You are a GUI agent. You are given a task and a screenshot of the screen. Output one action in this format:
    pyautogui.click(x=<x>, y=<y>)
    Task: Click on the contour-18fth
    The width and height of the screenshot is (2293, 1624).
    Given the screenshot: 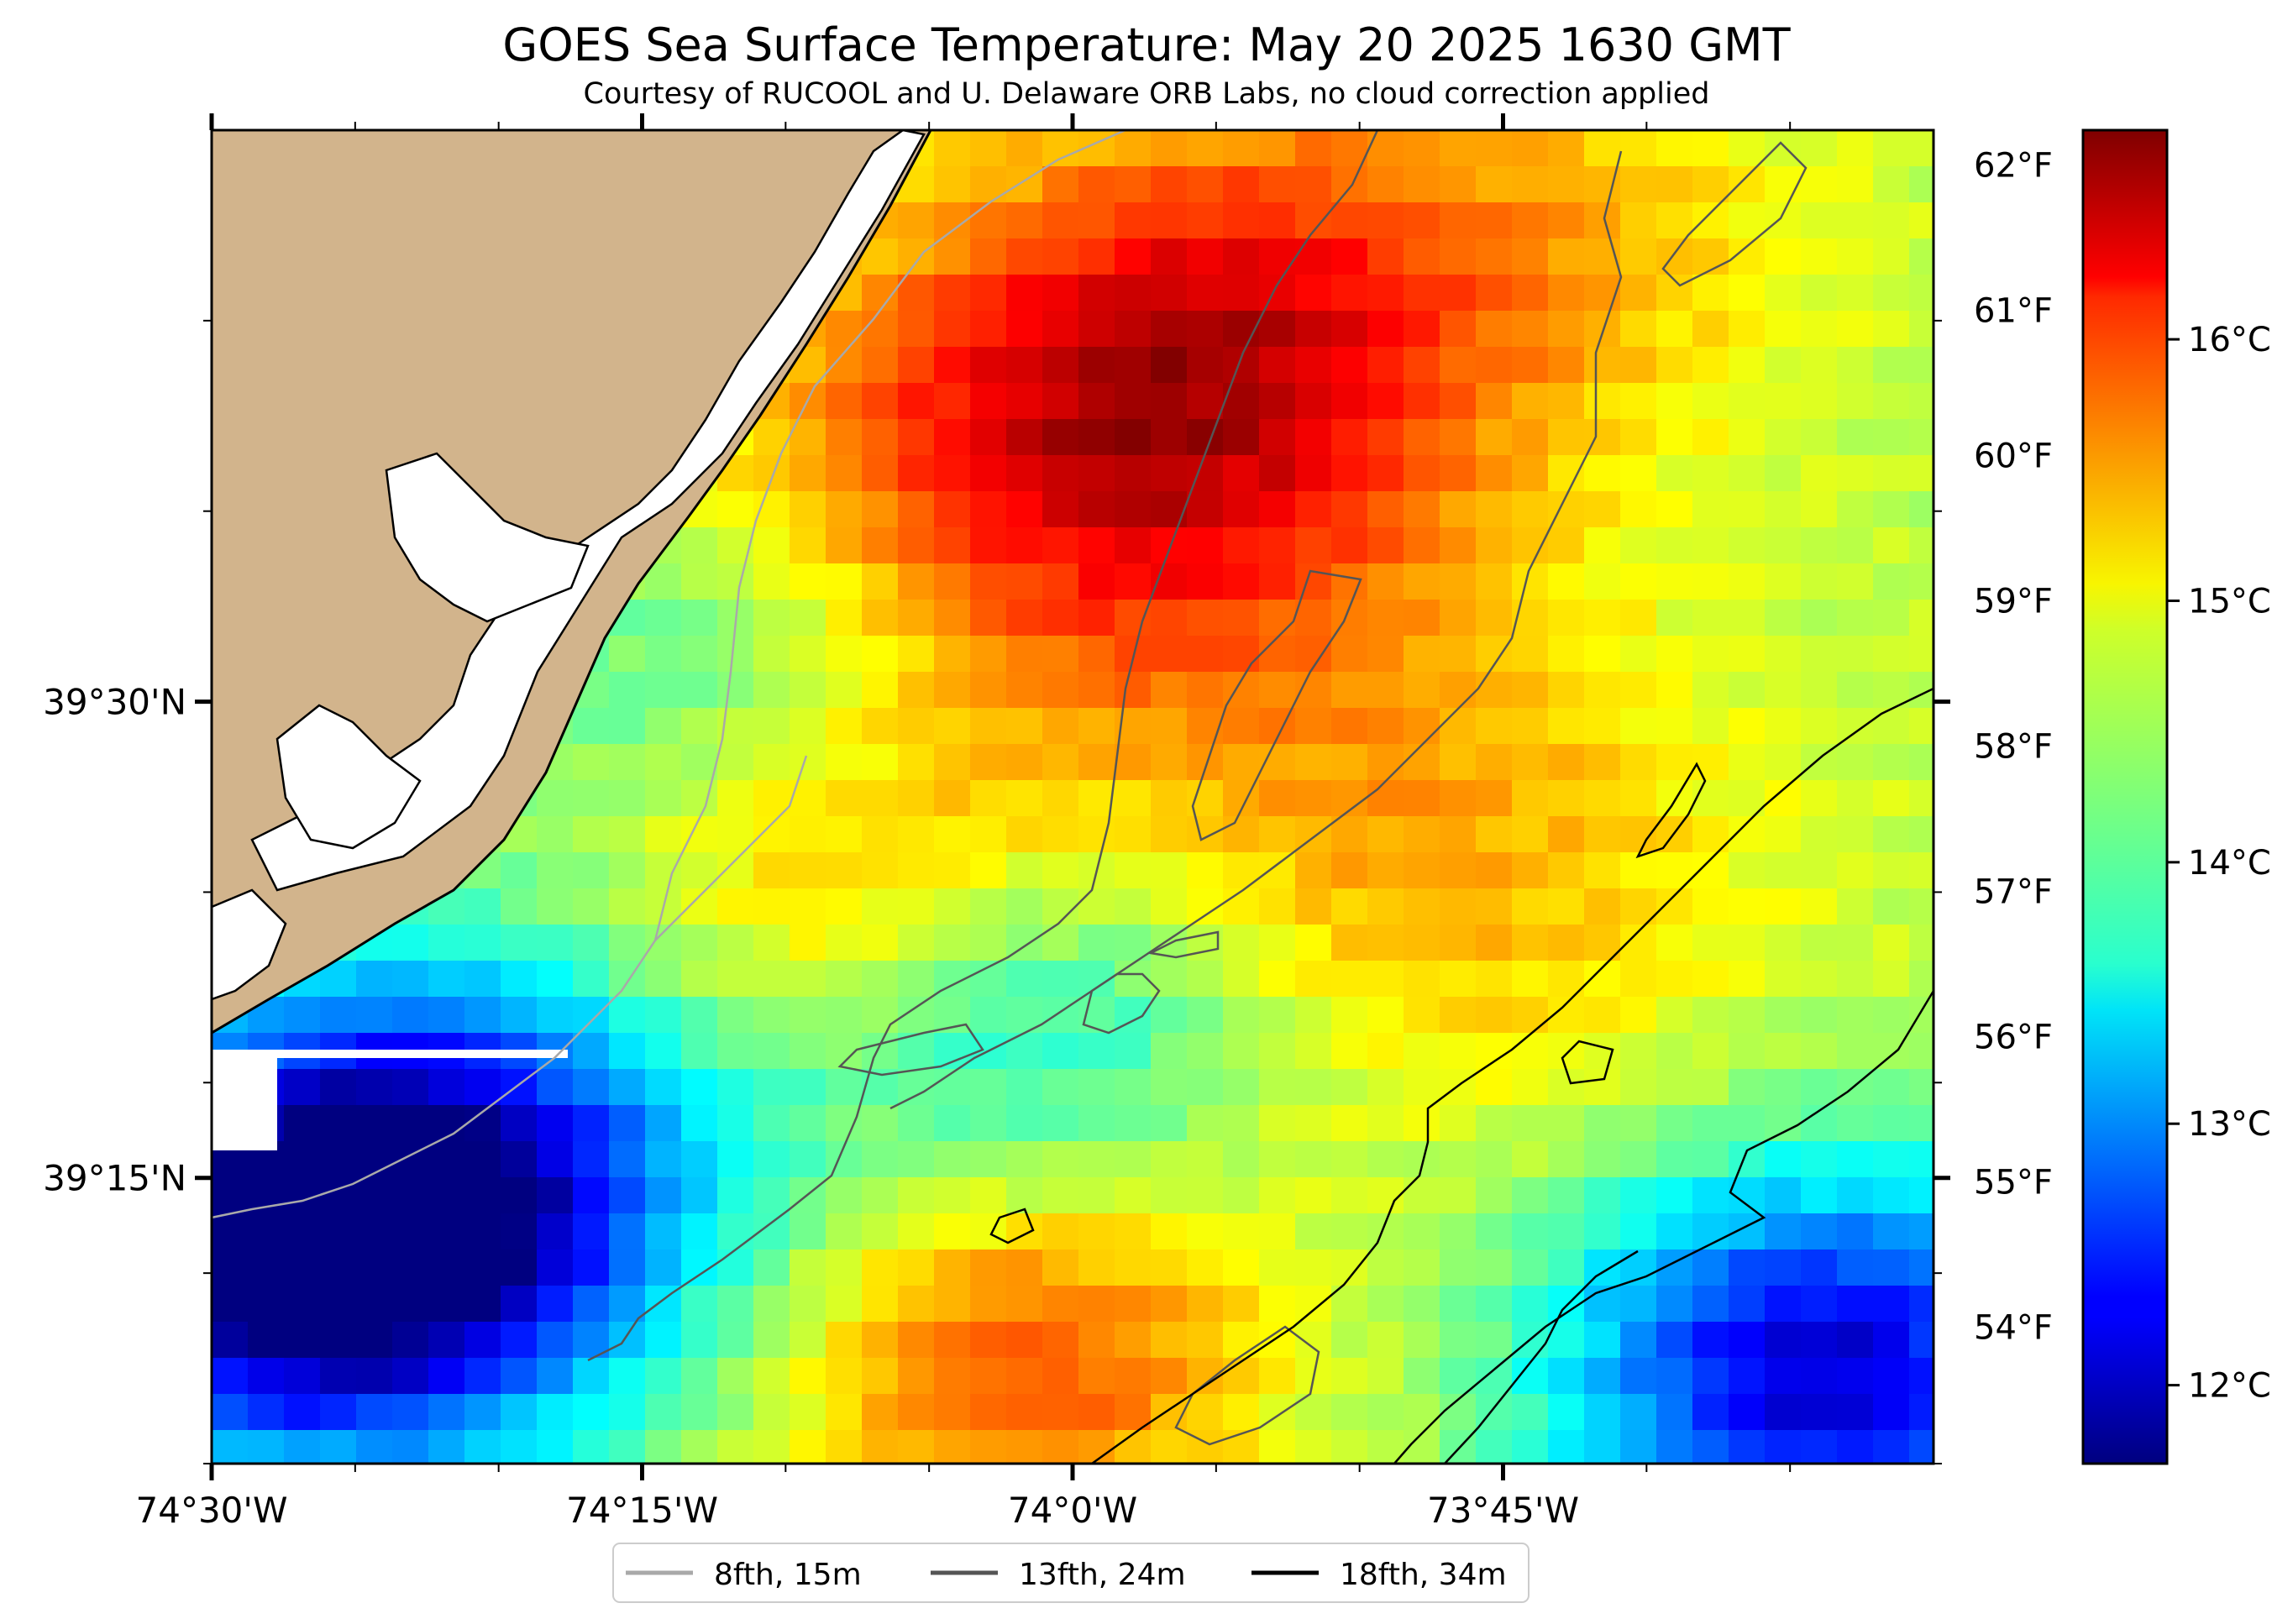 What is the action you would take?
    pyautogui.click(x=1663, y=1227)
    